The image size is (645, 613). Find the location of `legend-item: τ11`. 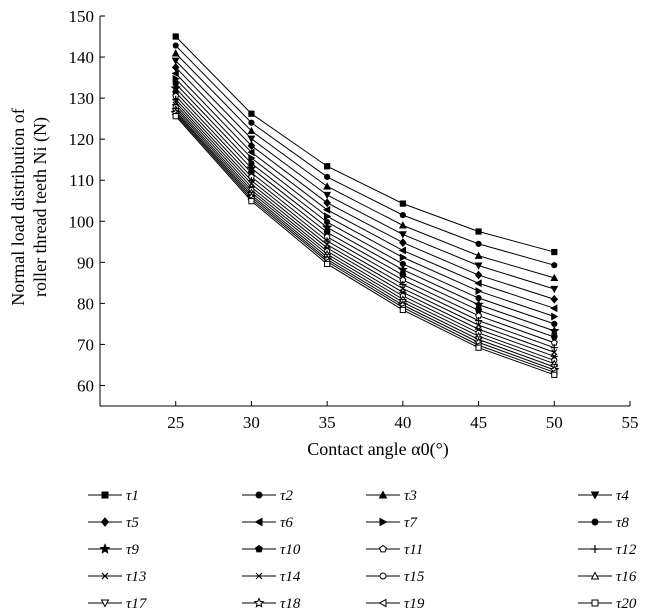

legend-item: τ11 is located at coordinates (394, 550).